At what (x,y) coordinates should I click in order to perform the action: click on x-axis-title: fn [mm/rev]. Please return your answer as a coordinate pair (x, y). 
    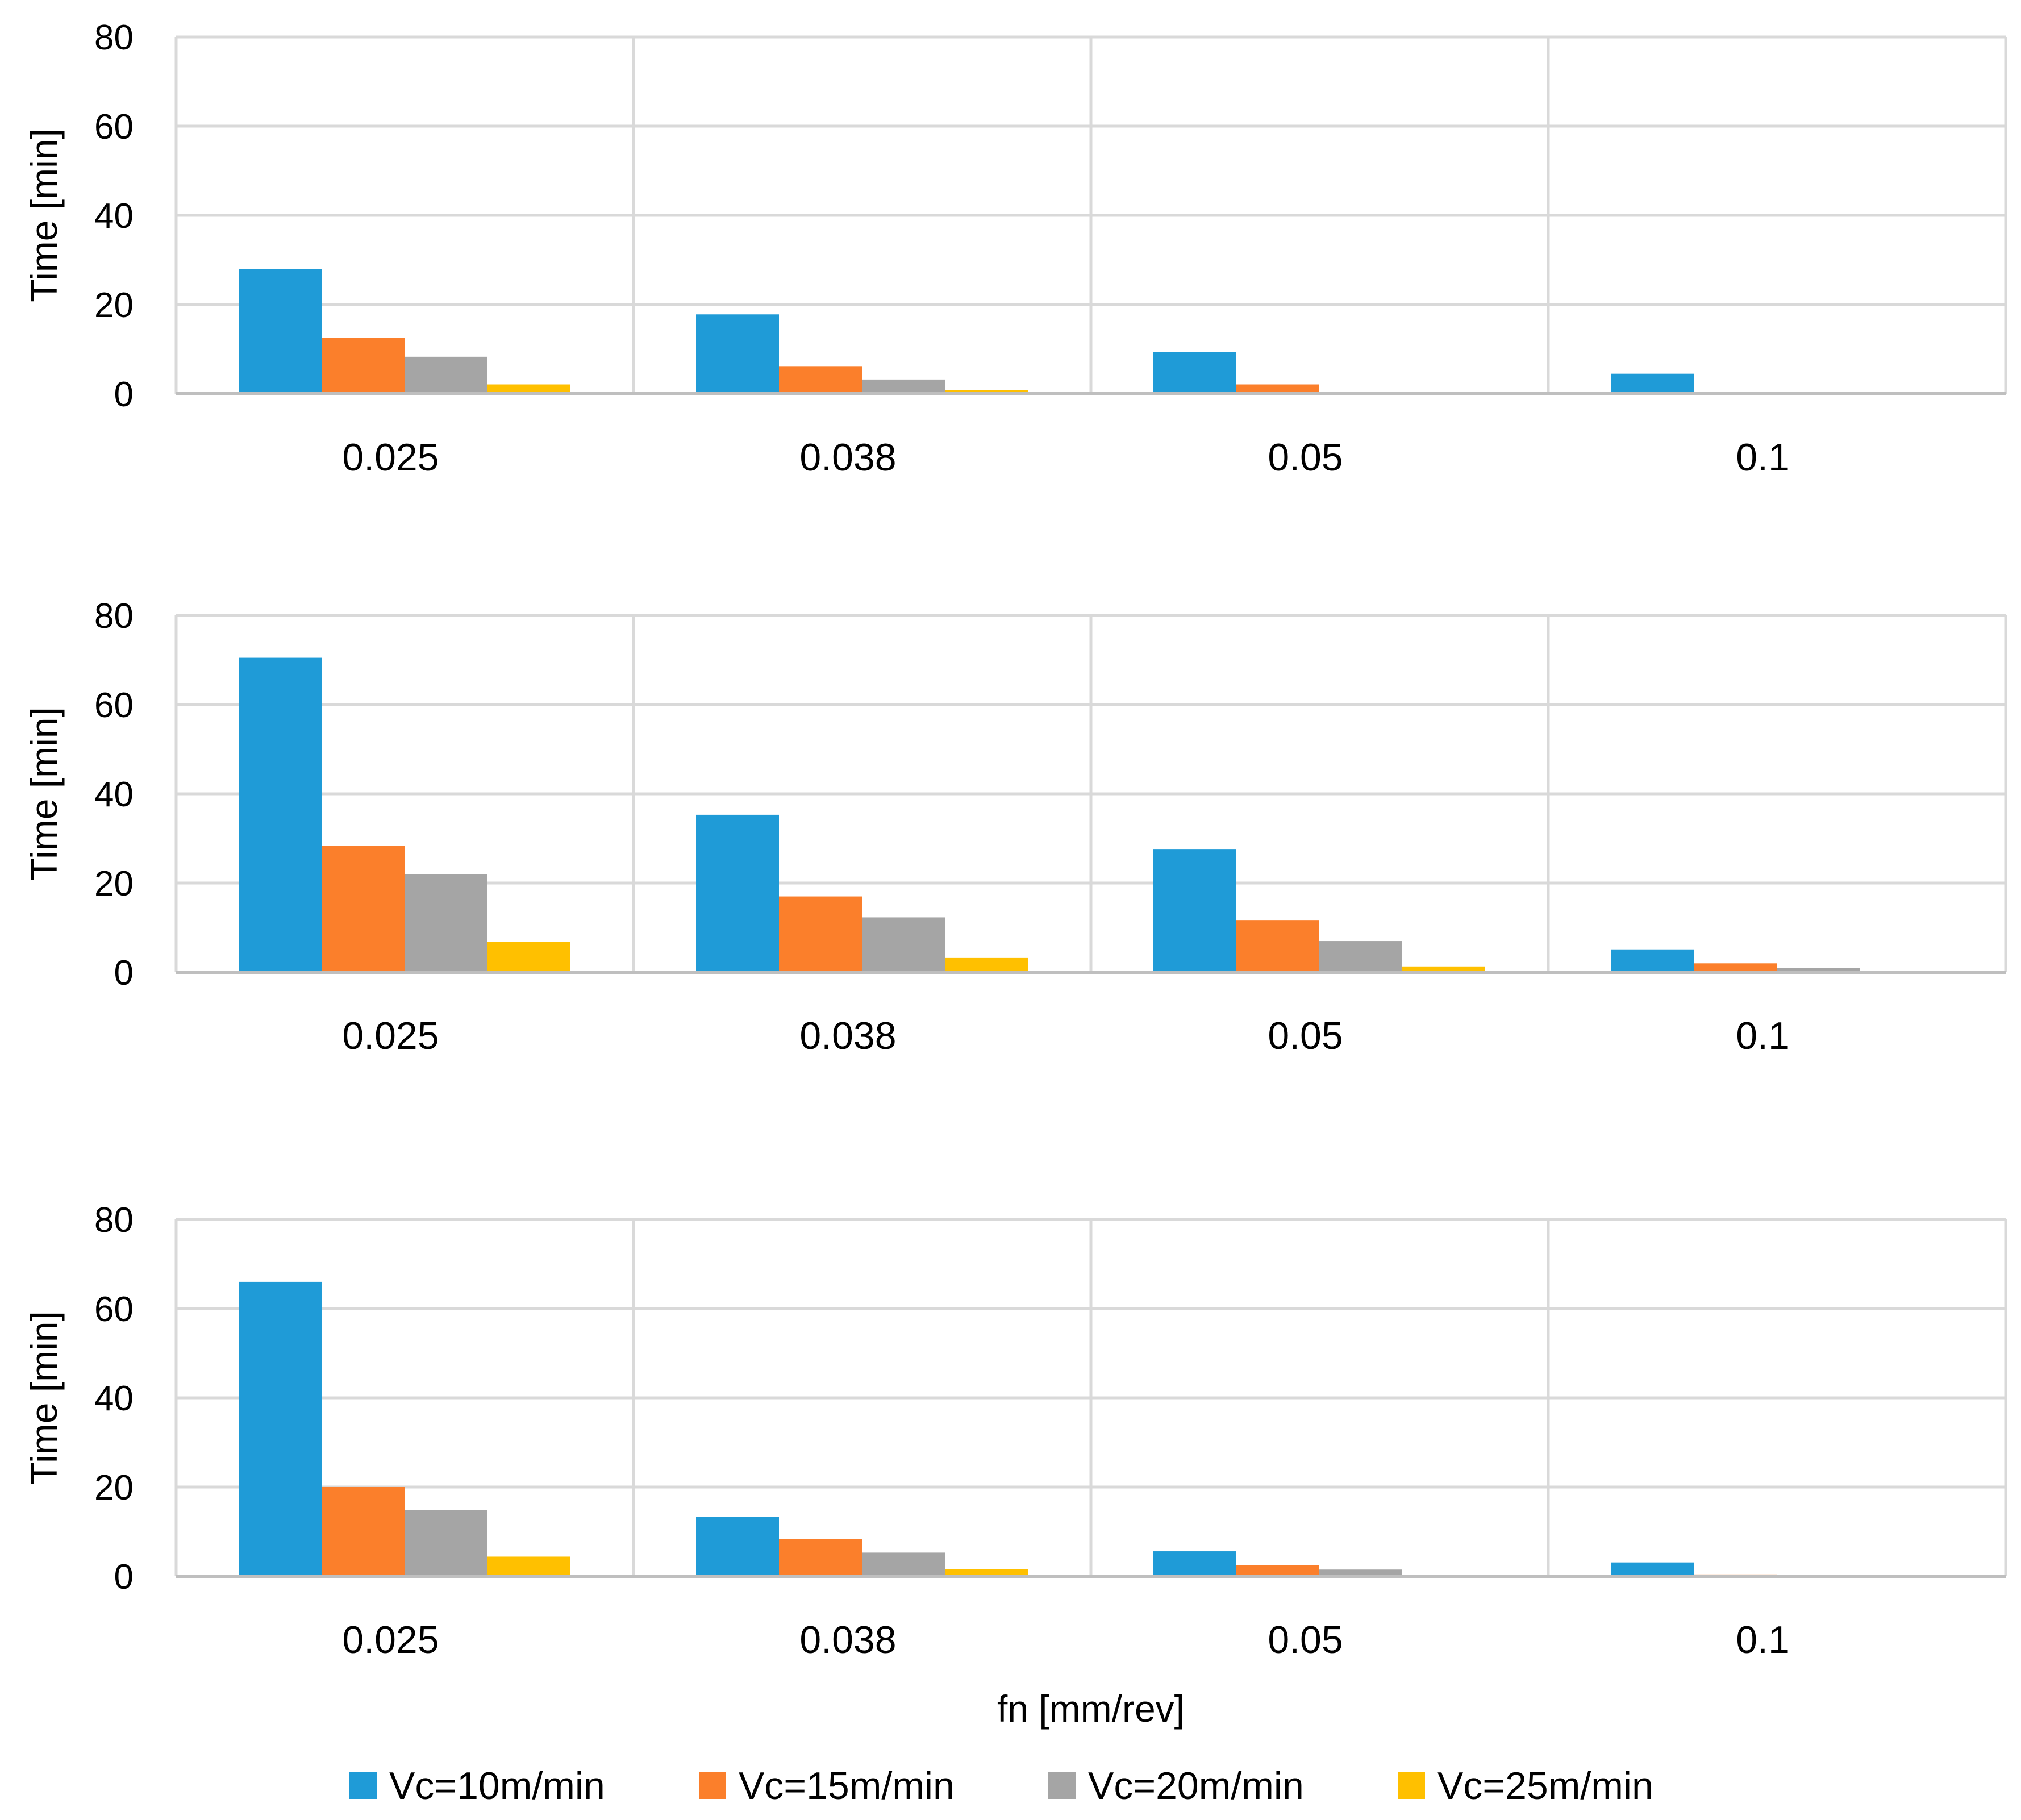
    Looking at the image, I should click on (1091, 1709).